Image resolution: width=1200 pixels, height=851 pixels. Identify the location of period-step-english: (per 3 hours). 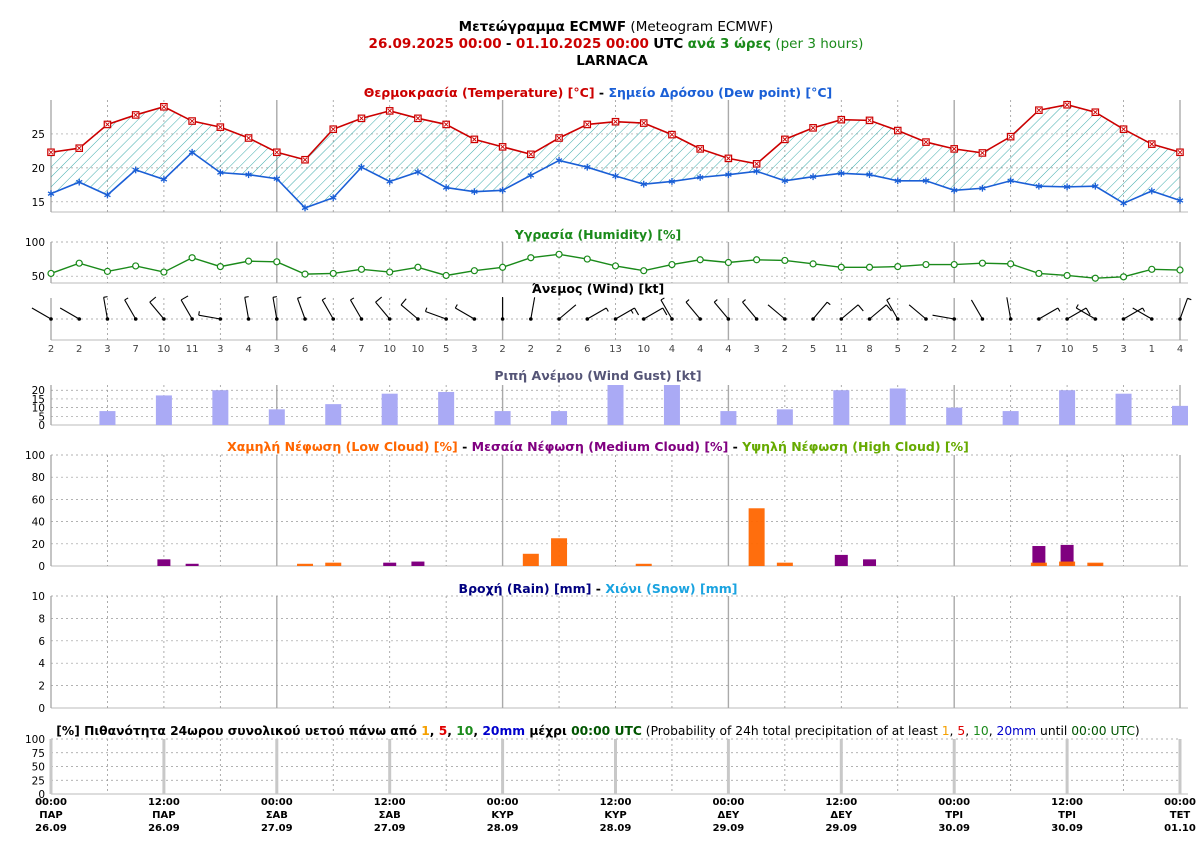
(819, 44).